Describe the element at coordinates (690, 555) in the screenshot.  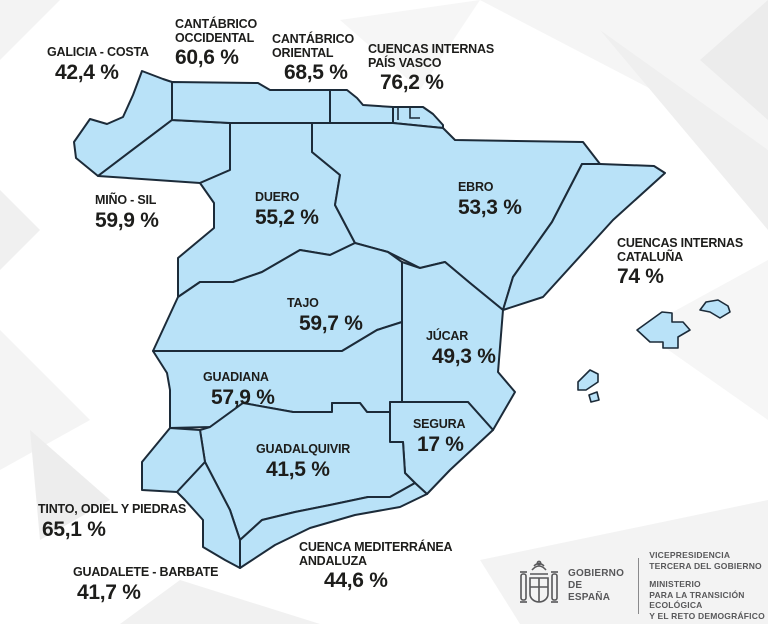
I see `dept-line-1: VICEPRESIDENCIA` at that location.